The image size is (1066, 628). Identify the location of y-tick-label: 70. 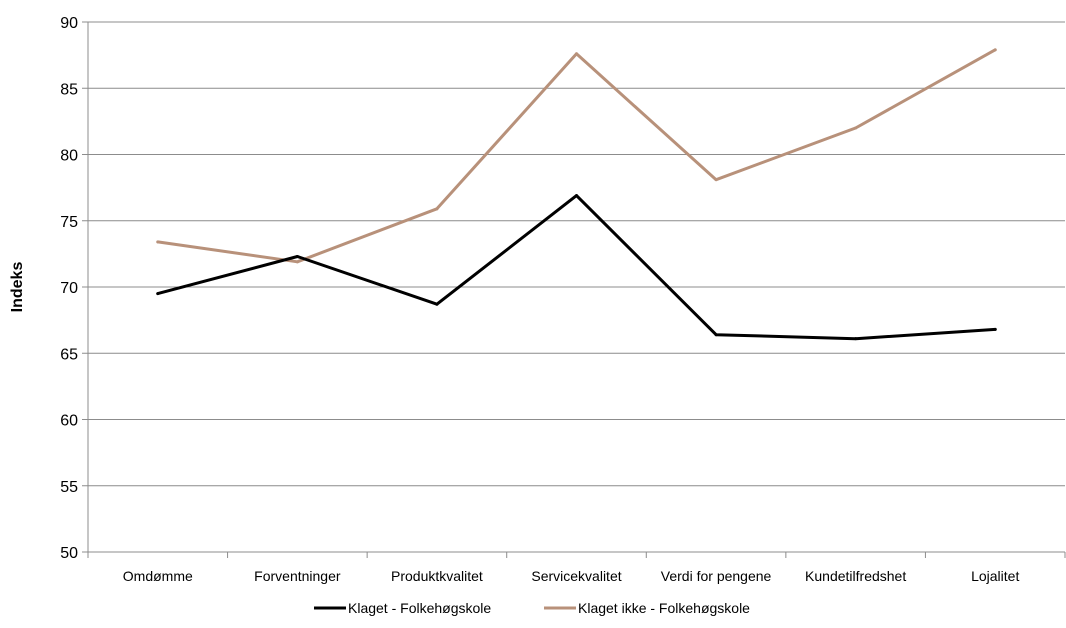
(69, 288).